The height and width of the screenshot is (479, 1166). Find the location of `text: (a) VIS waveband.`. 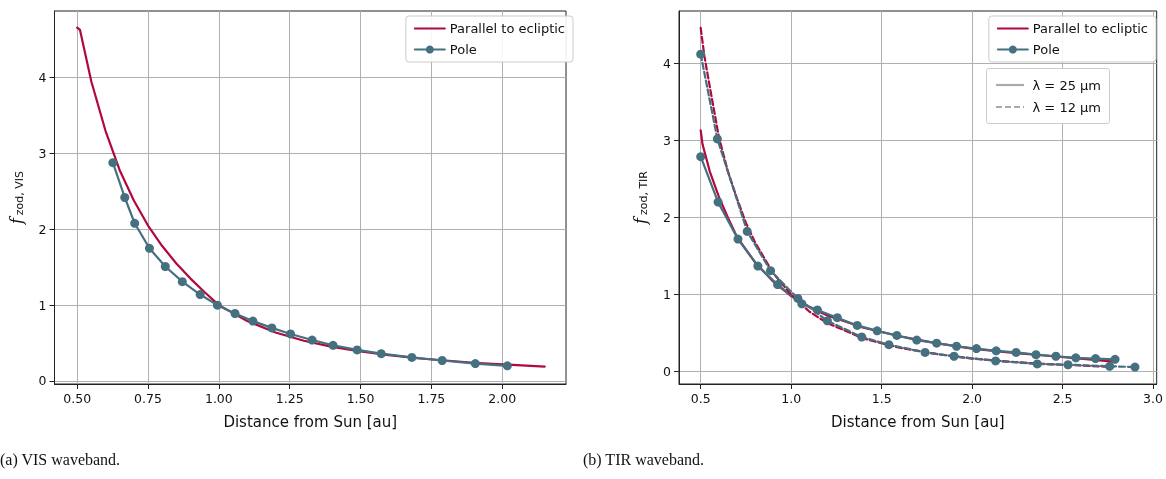

text: (a) VIS waveband. is located at coordinates (60, 459).